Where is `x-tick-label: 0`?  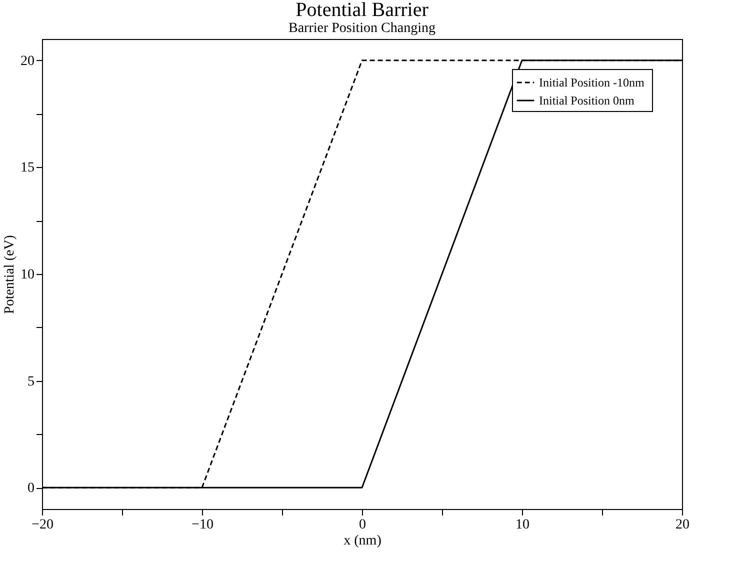 x-tick-label: 0 is located at coordinates (362, 525).